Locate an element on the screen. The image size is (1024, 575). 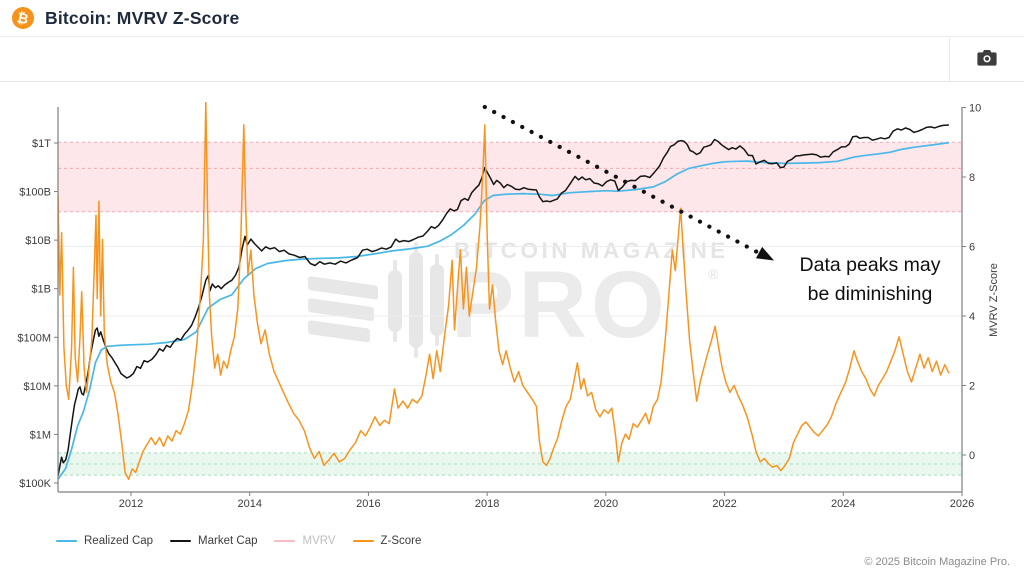
right-axis-title: MVRV Z-Score is located at coordinates (994, 300).